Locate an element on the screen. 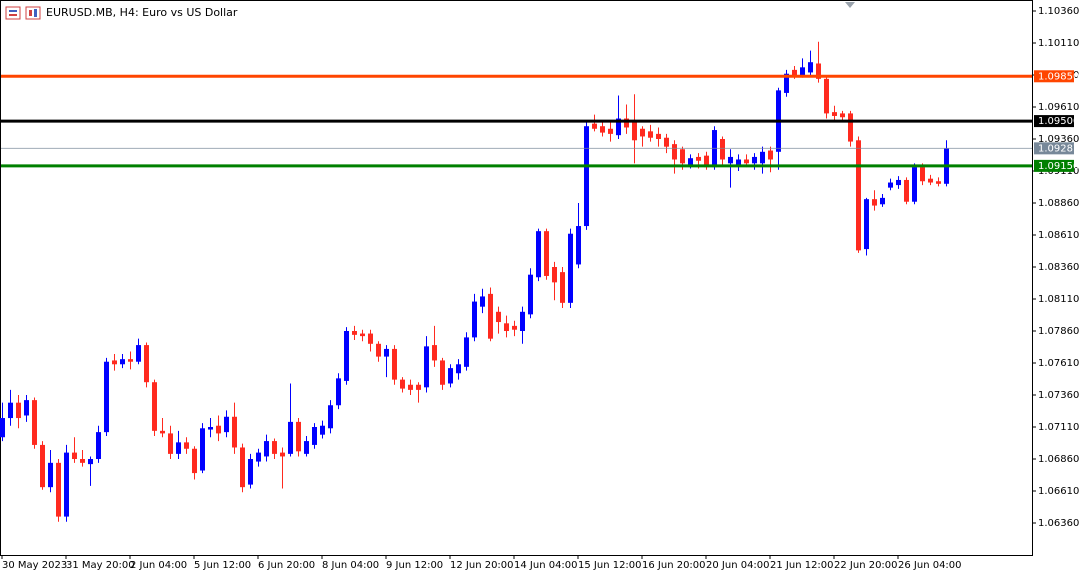 The height and width of the screenshot is (574, 1088). x-tick-label: 5 Jun 12:00 is located at coordinates (222, 565).